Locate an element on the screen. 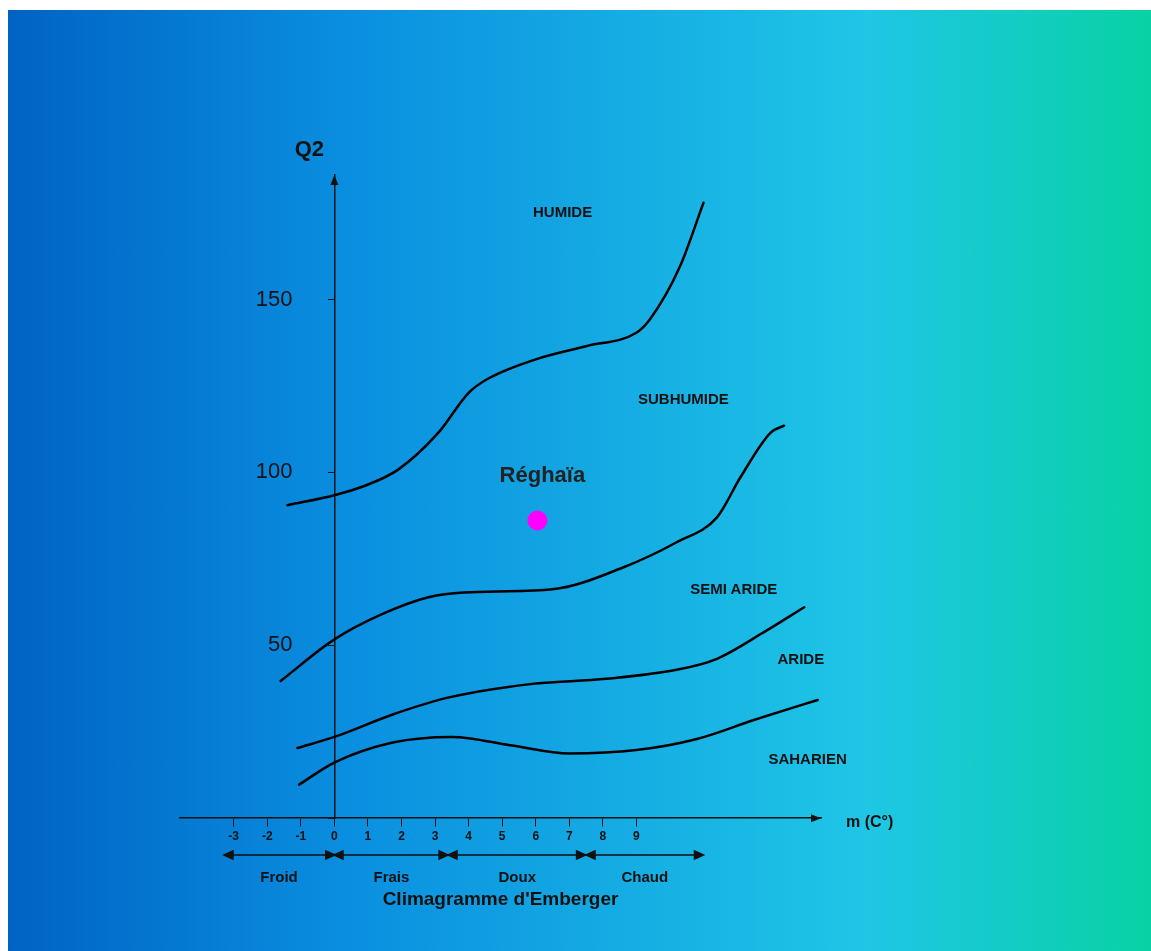  x-tick-label: 3 is located at coordinates (435, 835).